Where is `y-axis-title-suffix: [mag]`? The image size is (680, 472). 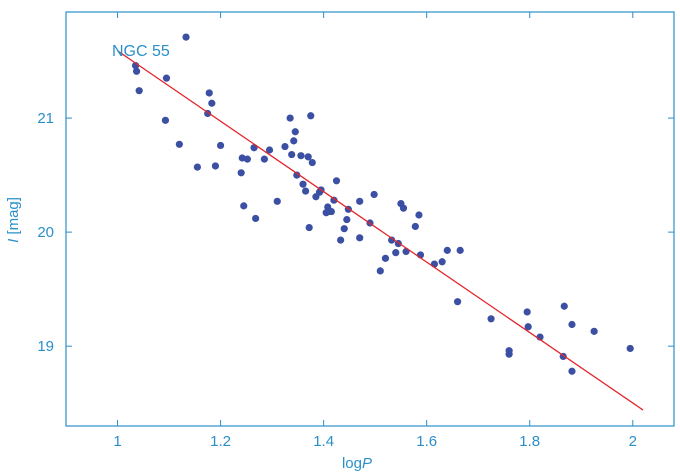 y-axis-title-suffix: [mag] is located at coordinates (13, 218).